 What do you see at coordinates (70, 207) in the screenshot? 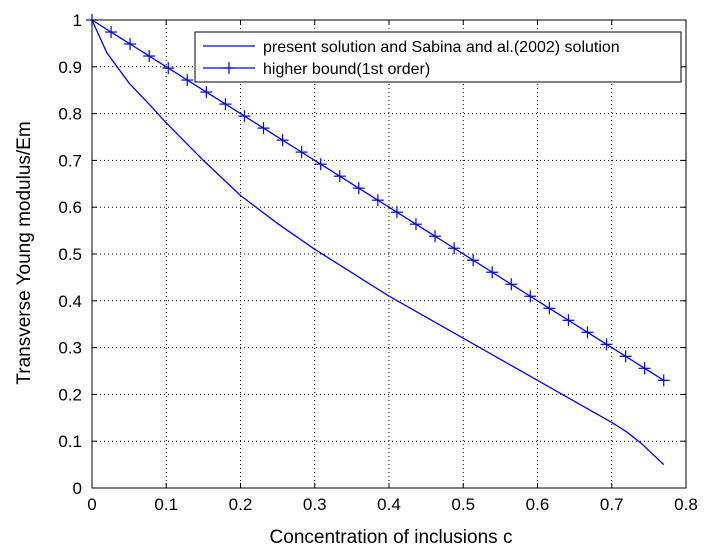
I see `y-tick-label: 0.6` at bounding box center [70, 207].